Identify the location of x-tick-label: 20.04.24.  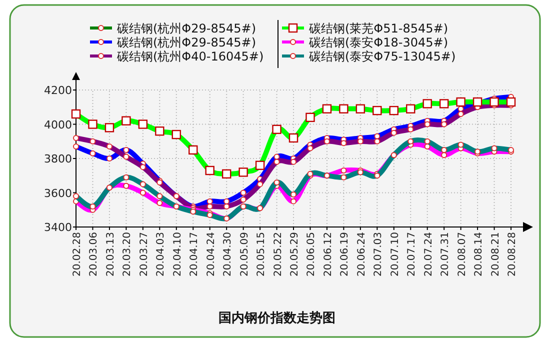
(211, 254).